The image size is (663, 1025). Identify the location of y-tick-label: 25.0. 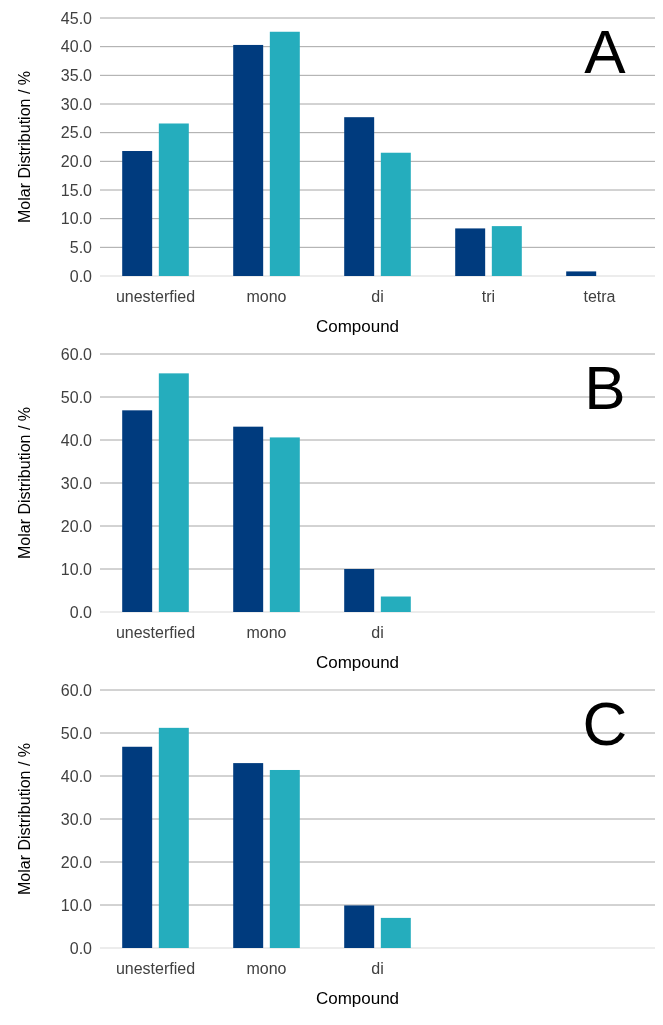
(76, 133).